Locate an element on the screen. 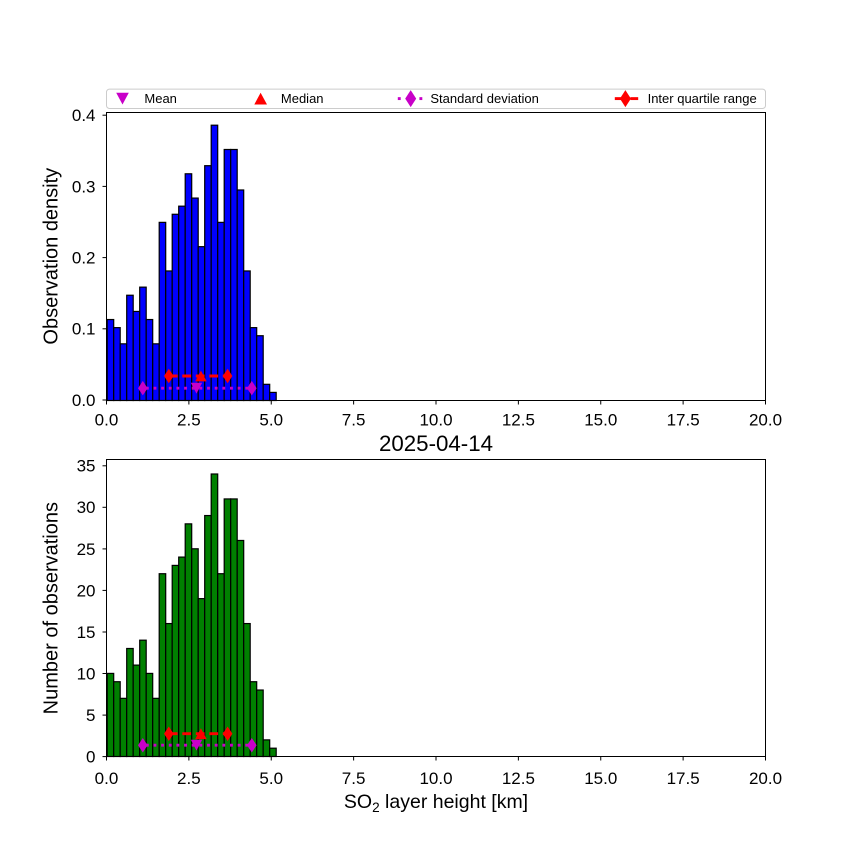 This screenshot has width=850, height=850. svg-text: 10 is located at coordinates (86, 673).